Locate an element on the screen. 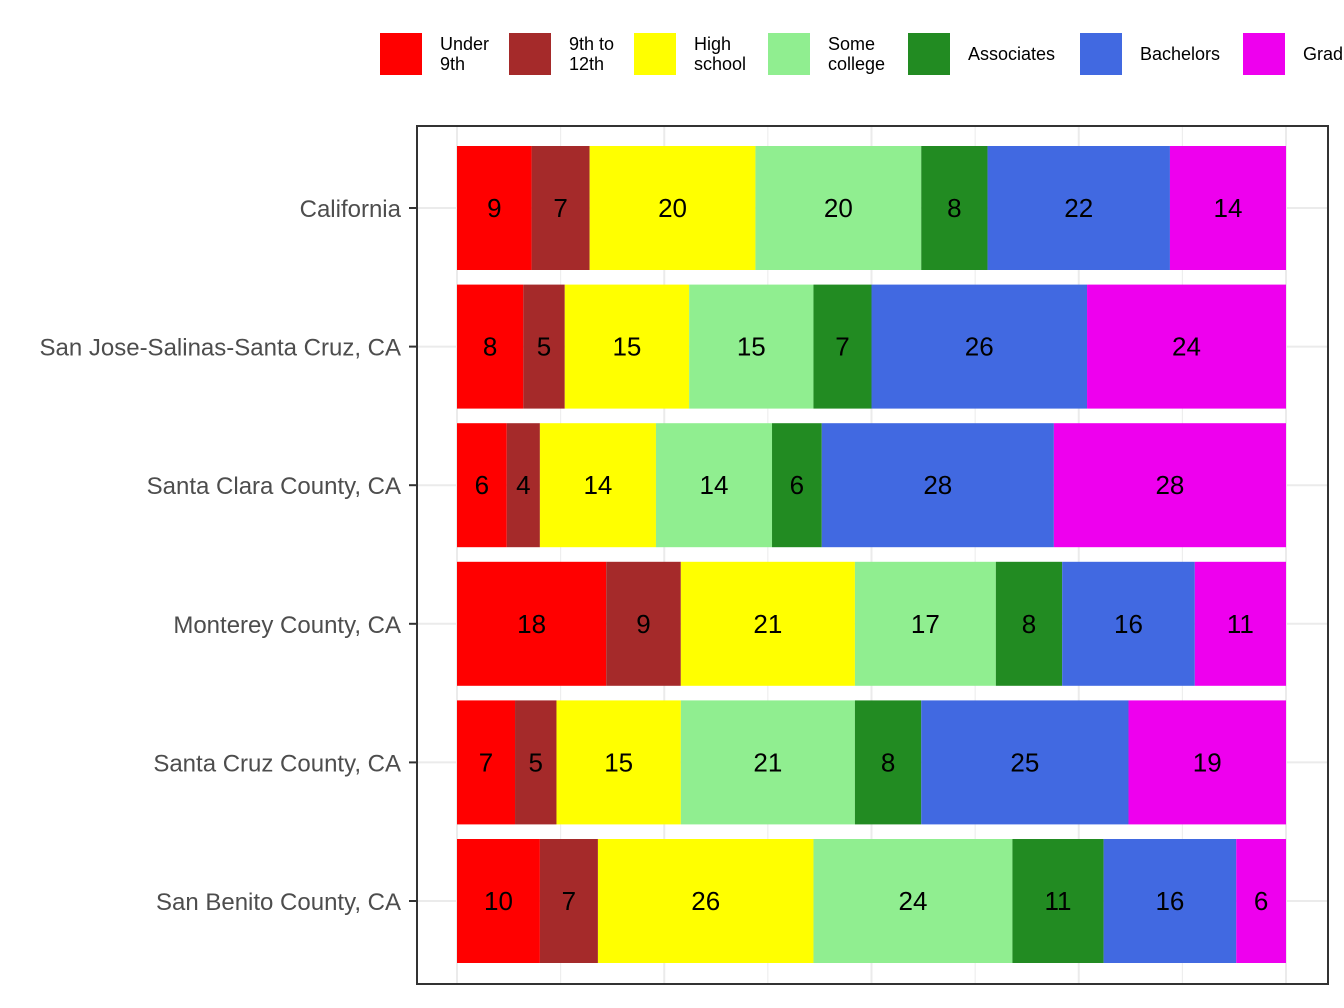 This screenshot has width=1344, height=1008. bar-santa-clara-county-ca-high-school is located at coordinates (597, 485).